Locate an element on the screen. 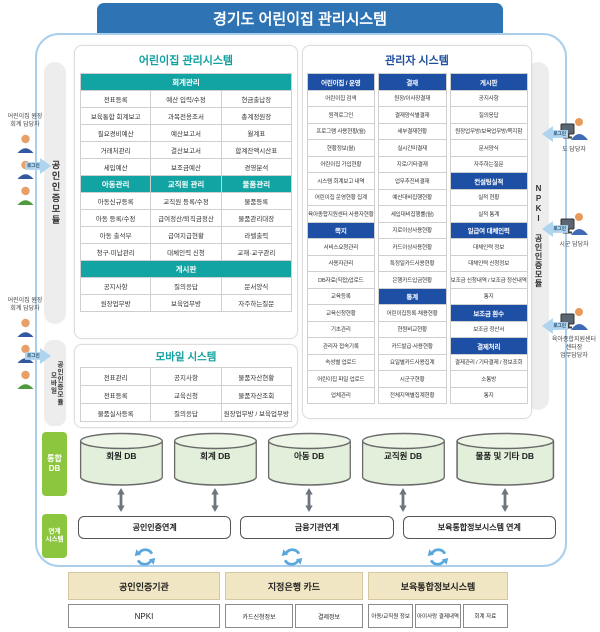 The image size is (600, 632). external-system-cell: 아동/교직원 정보 is located at coordinates (391, 616).